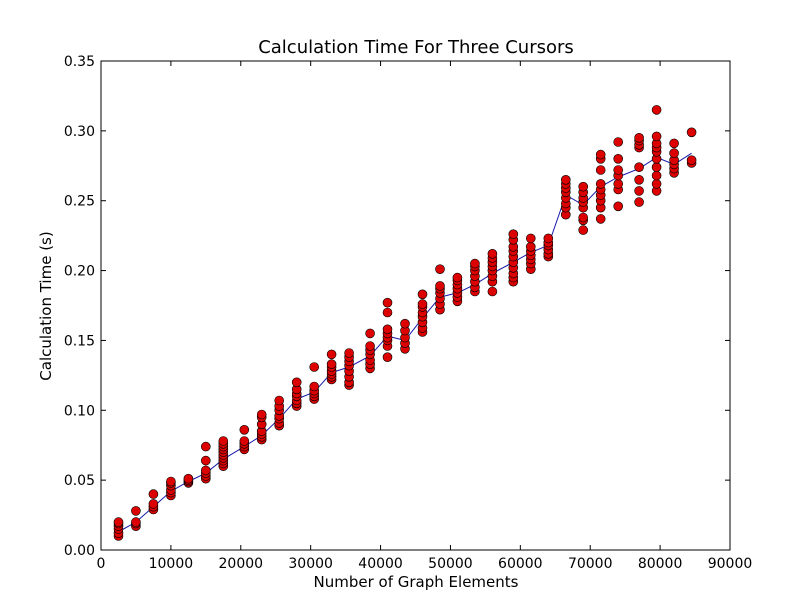 The width and height of the screenshot is (812, 612). I want to click on y-tick-label: 0.20, so click(79, 272).